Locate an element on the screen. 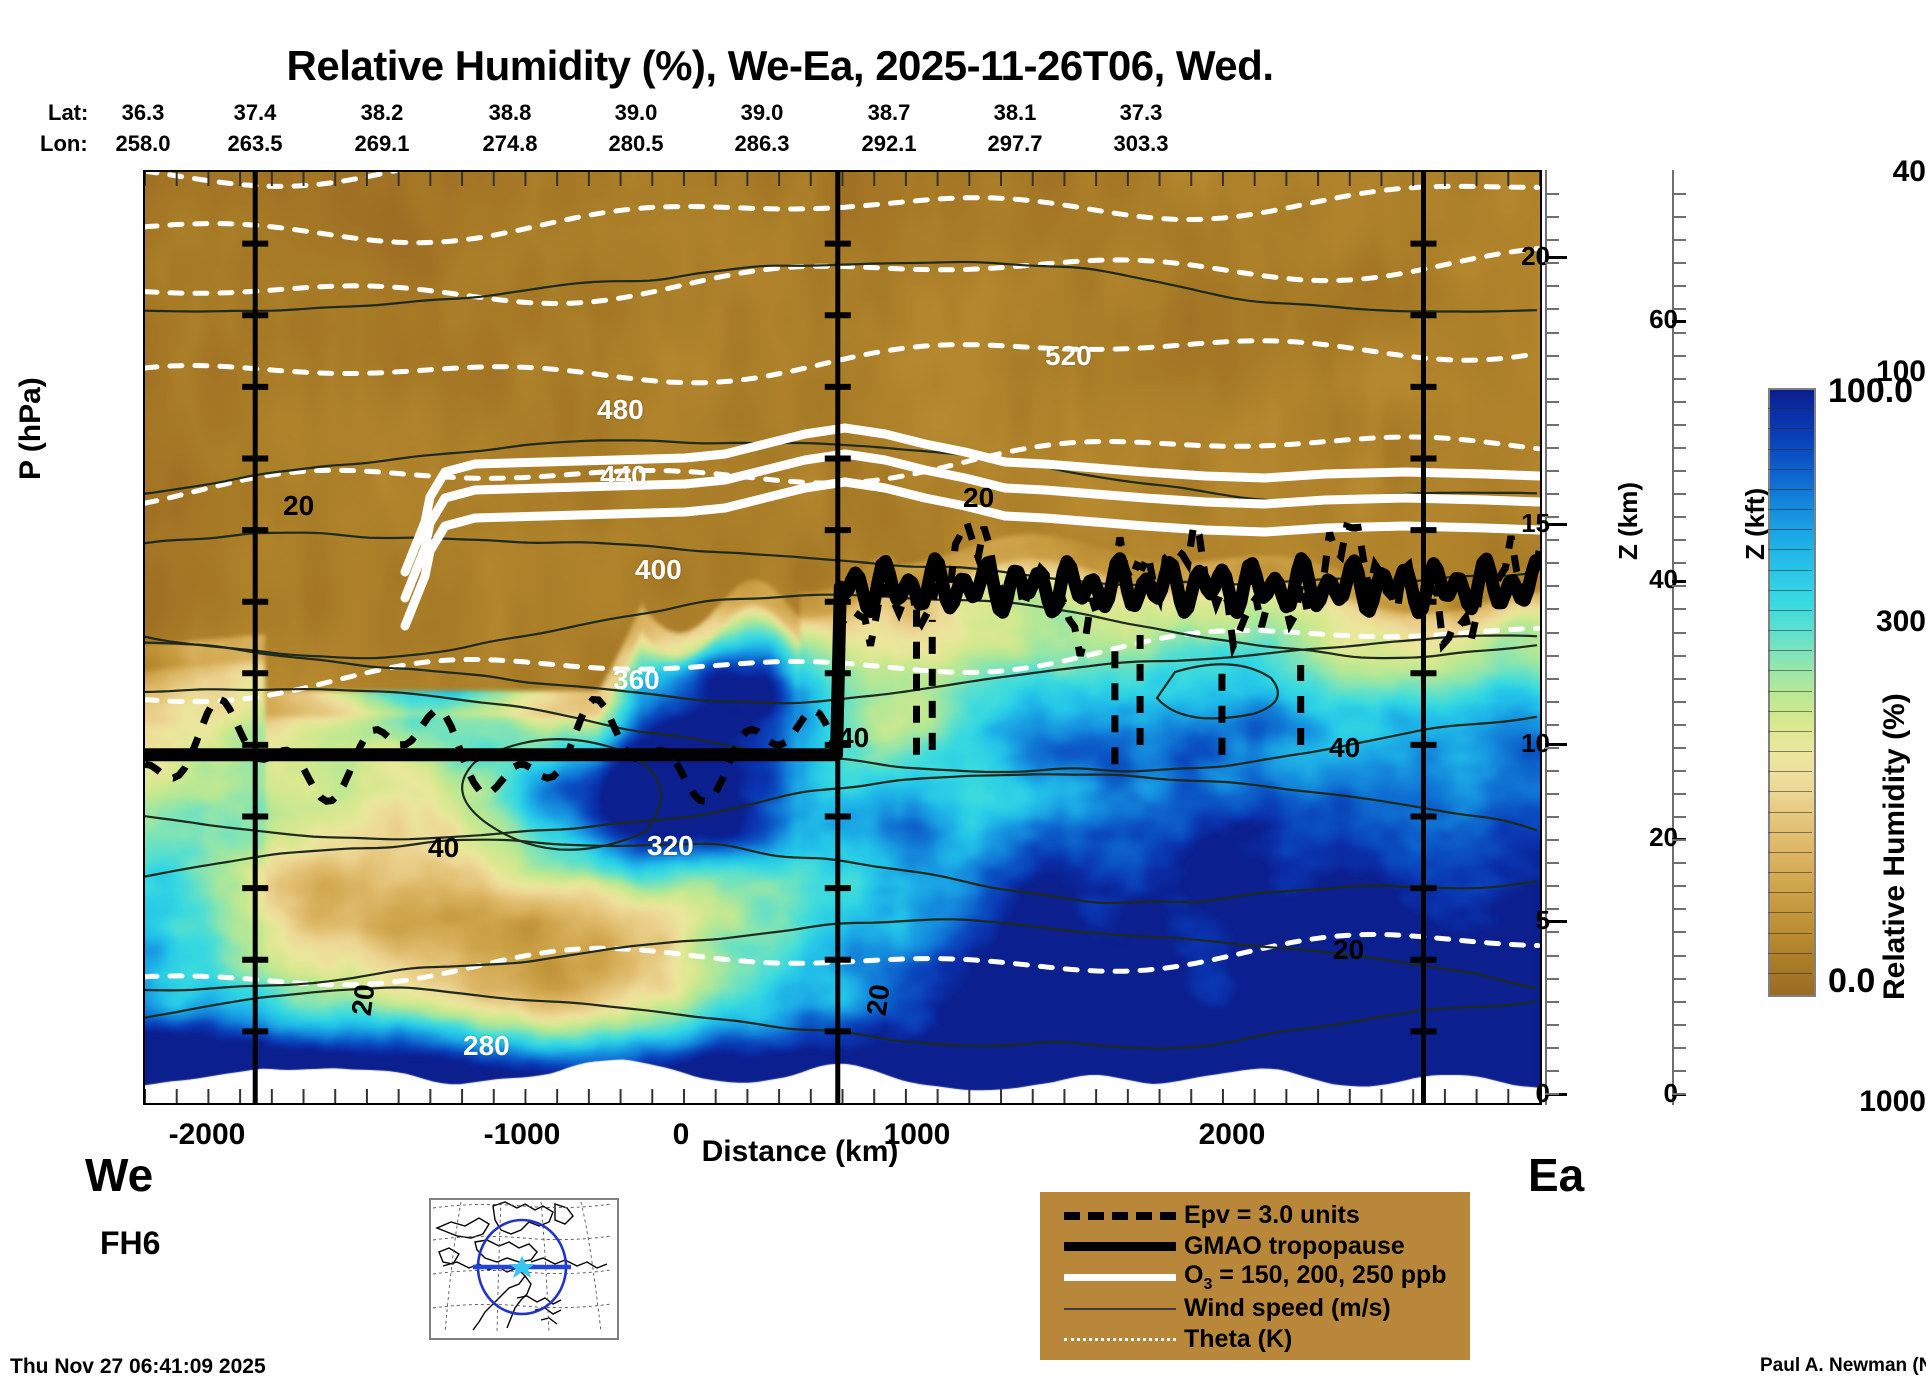  z-km-label-5: 5 is located at coordinates (1542, 920).